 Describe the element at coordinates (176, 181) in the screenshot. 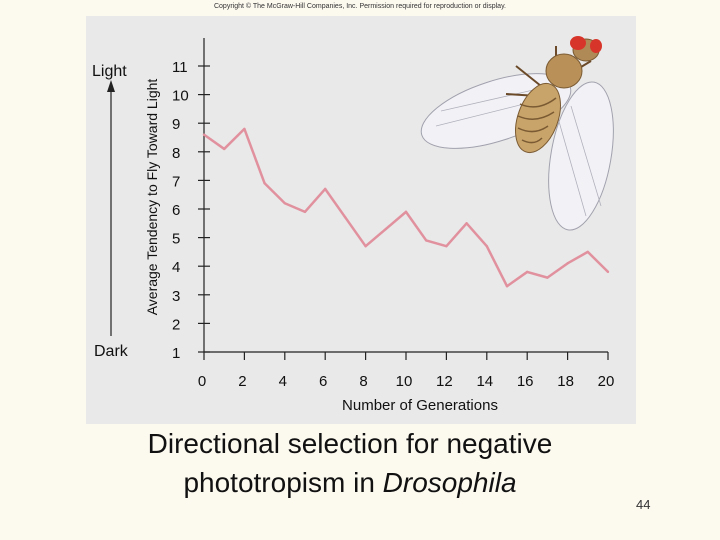

I see `y-tick-label: 7` at that location.